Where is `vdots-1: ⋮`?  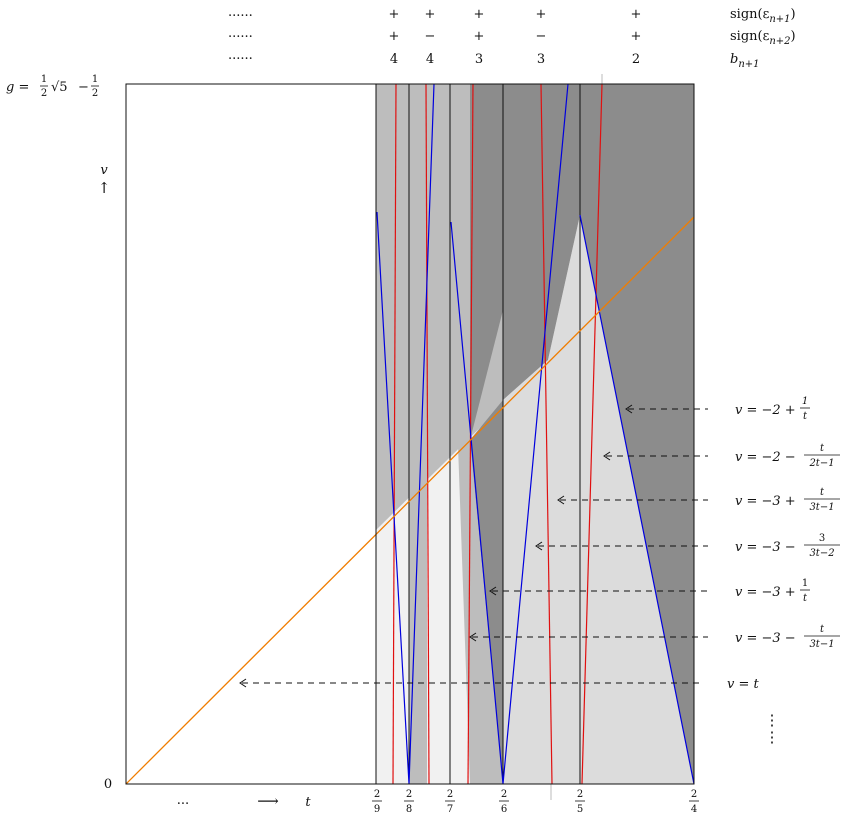 vdots-1: ⋮ is located at coordinates (772, 720).